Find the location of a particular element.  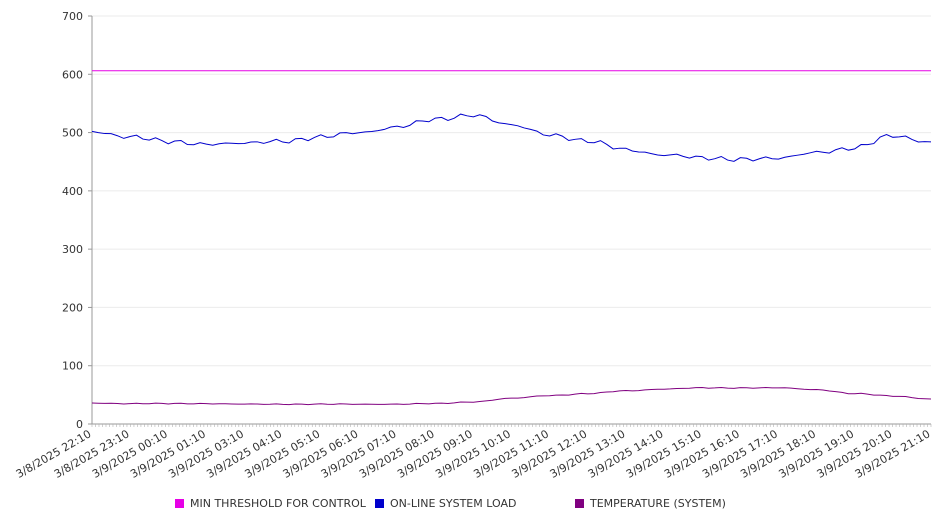

legend-label-system-load: ON-LINE SYSTEM LOAD is located at coordinates (453, 503).